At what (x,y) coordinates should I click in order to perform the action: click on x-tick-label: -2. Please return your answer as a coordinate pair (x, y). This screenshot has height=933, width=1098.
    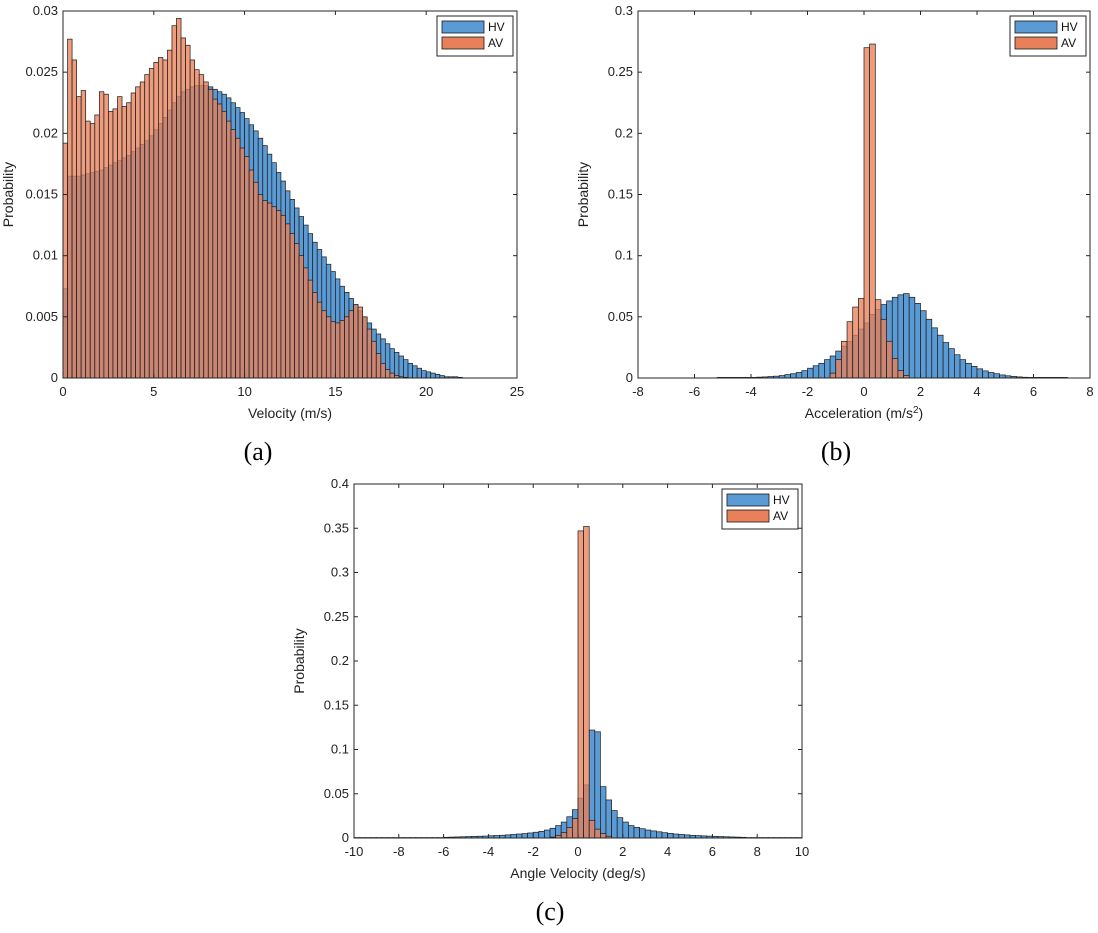
    Looking at the image, I should click on (808, 391).